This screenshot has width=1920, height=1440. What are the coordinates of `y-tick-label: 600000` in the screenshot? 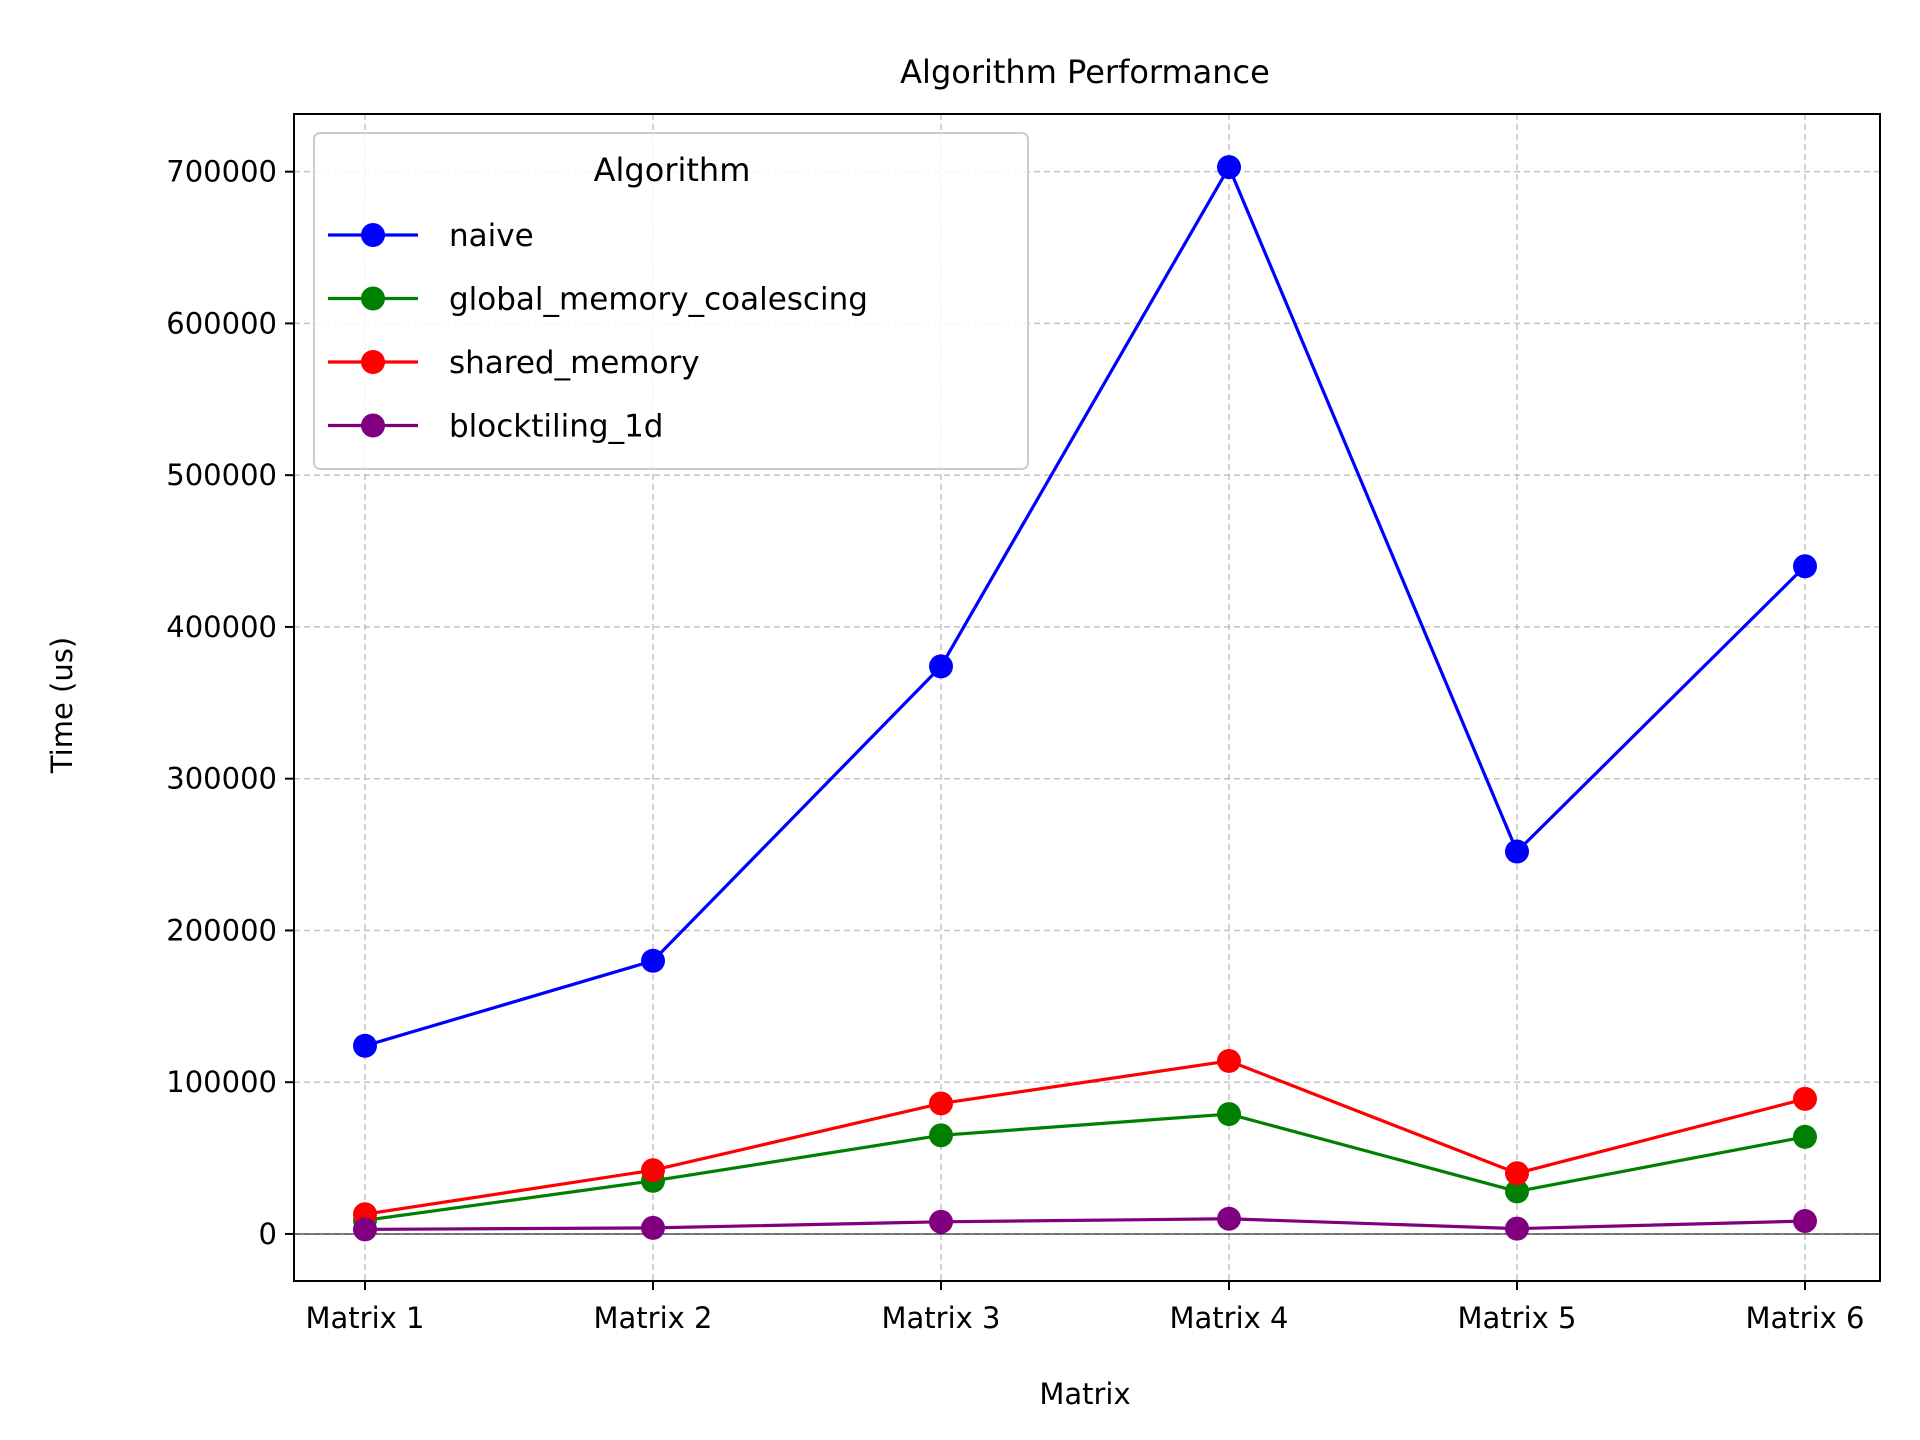 It's located at (221, 323).